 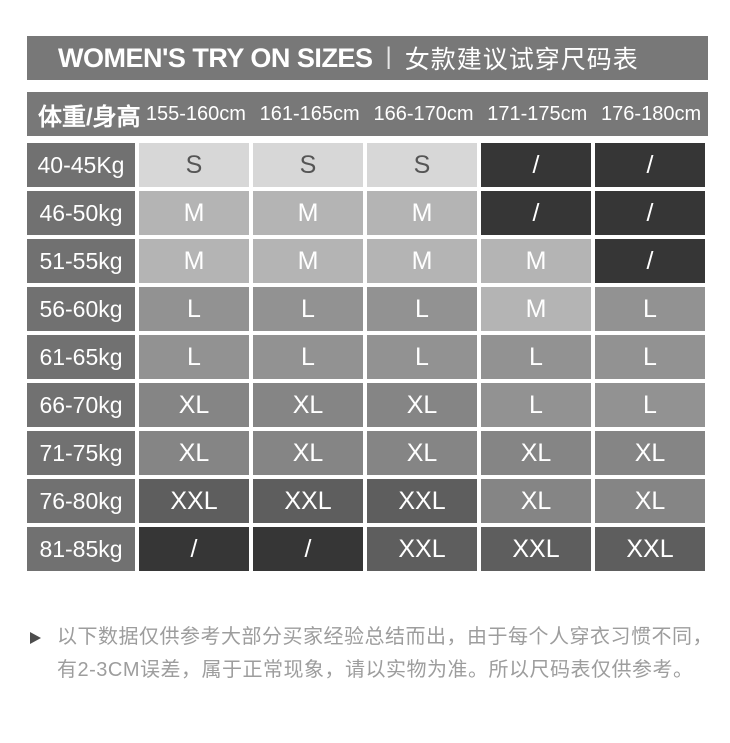 I want to click on table-row: 76-80kg XXL XXL XXL XL XL, so click(x=366, y=501).